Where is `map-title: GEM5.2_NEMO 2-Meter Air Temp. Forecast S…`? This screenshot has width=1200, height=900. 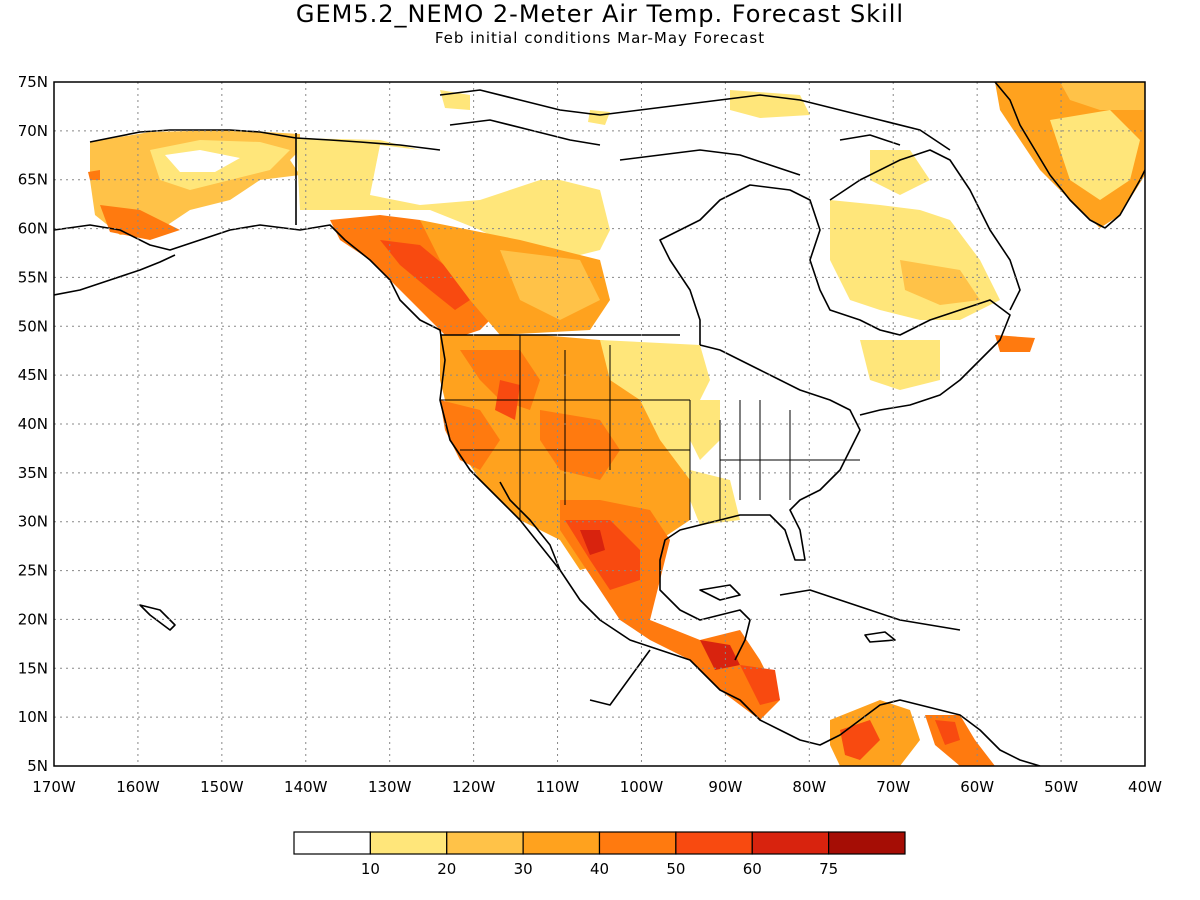
map-title: GEM5.2_NEMO 2-Meter Air Temp. Forecast S… is located at coordinates (600, 14).